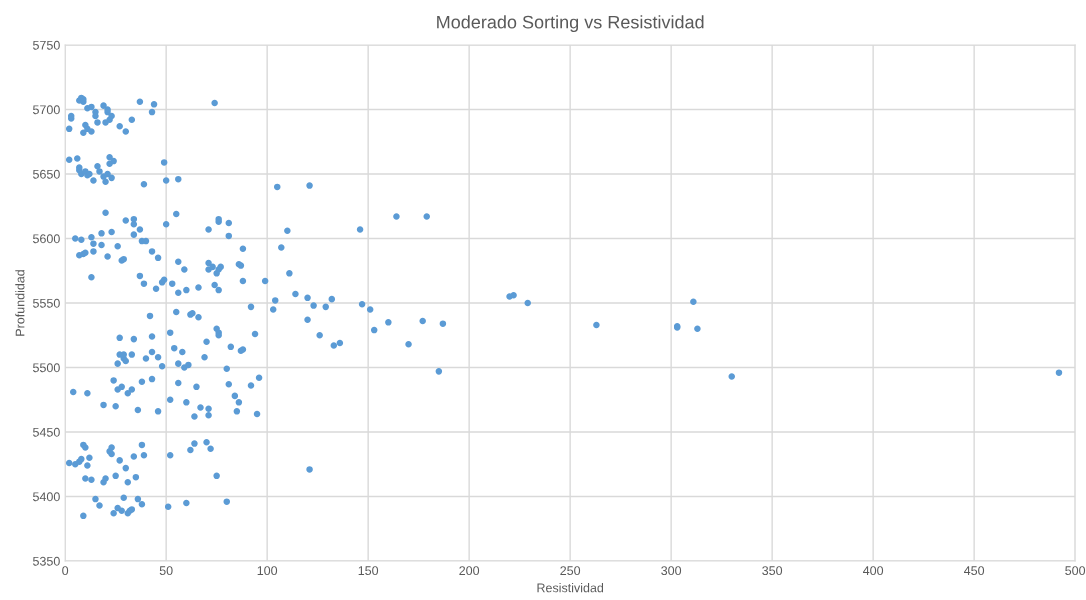 Image resolution: width=1086 pixels, height=600 pixels. What do you see at coordinates (20, 303) in the screenshot?
I see `y-axis-title: Profundidad` at bounding box center [20, 303].